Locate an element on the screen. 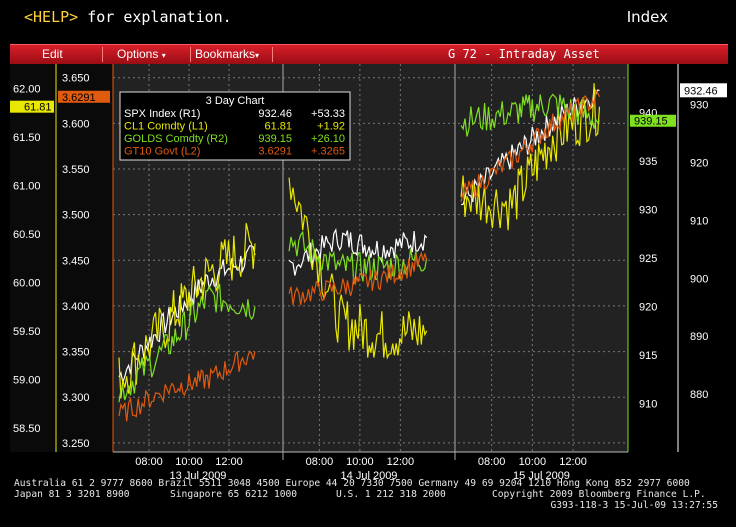 The width and height of the screenshot is (736, 527). x-day-label: 15 Jul 2009 is located at coordinates (541, 476).